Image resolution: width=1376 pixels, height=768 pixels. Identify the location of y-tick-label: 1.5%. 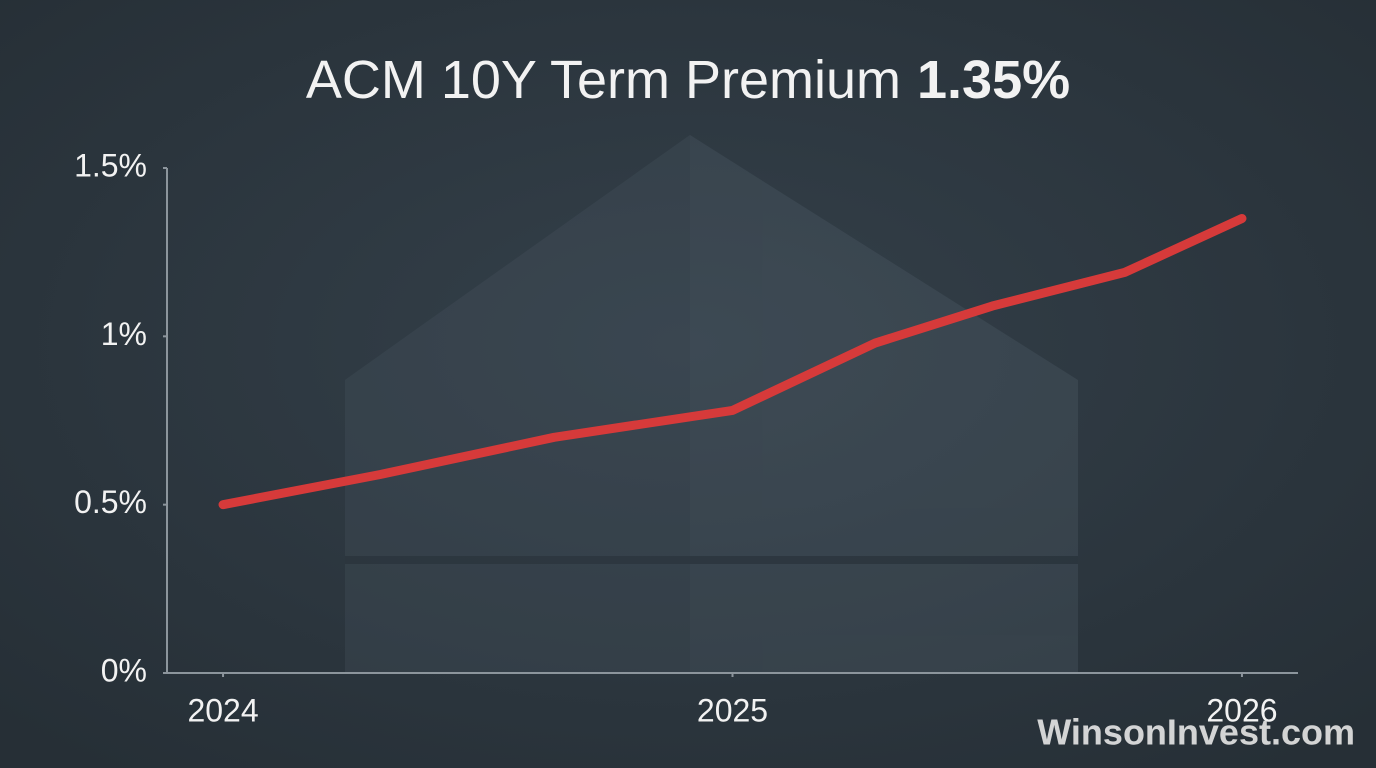
(110, 165).